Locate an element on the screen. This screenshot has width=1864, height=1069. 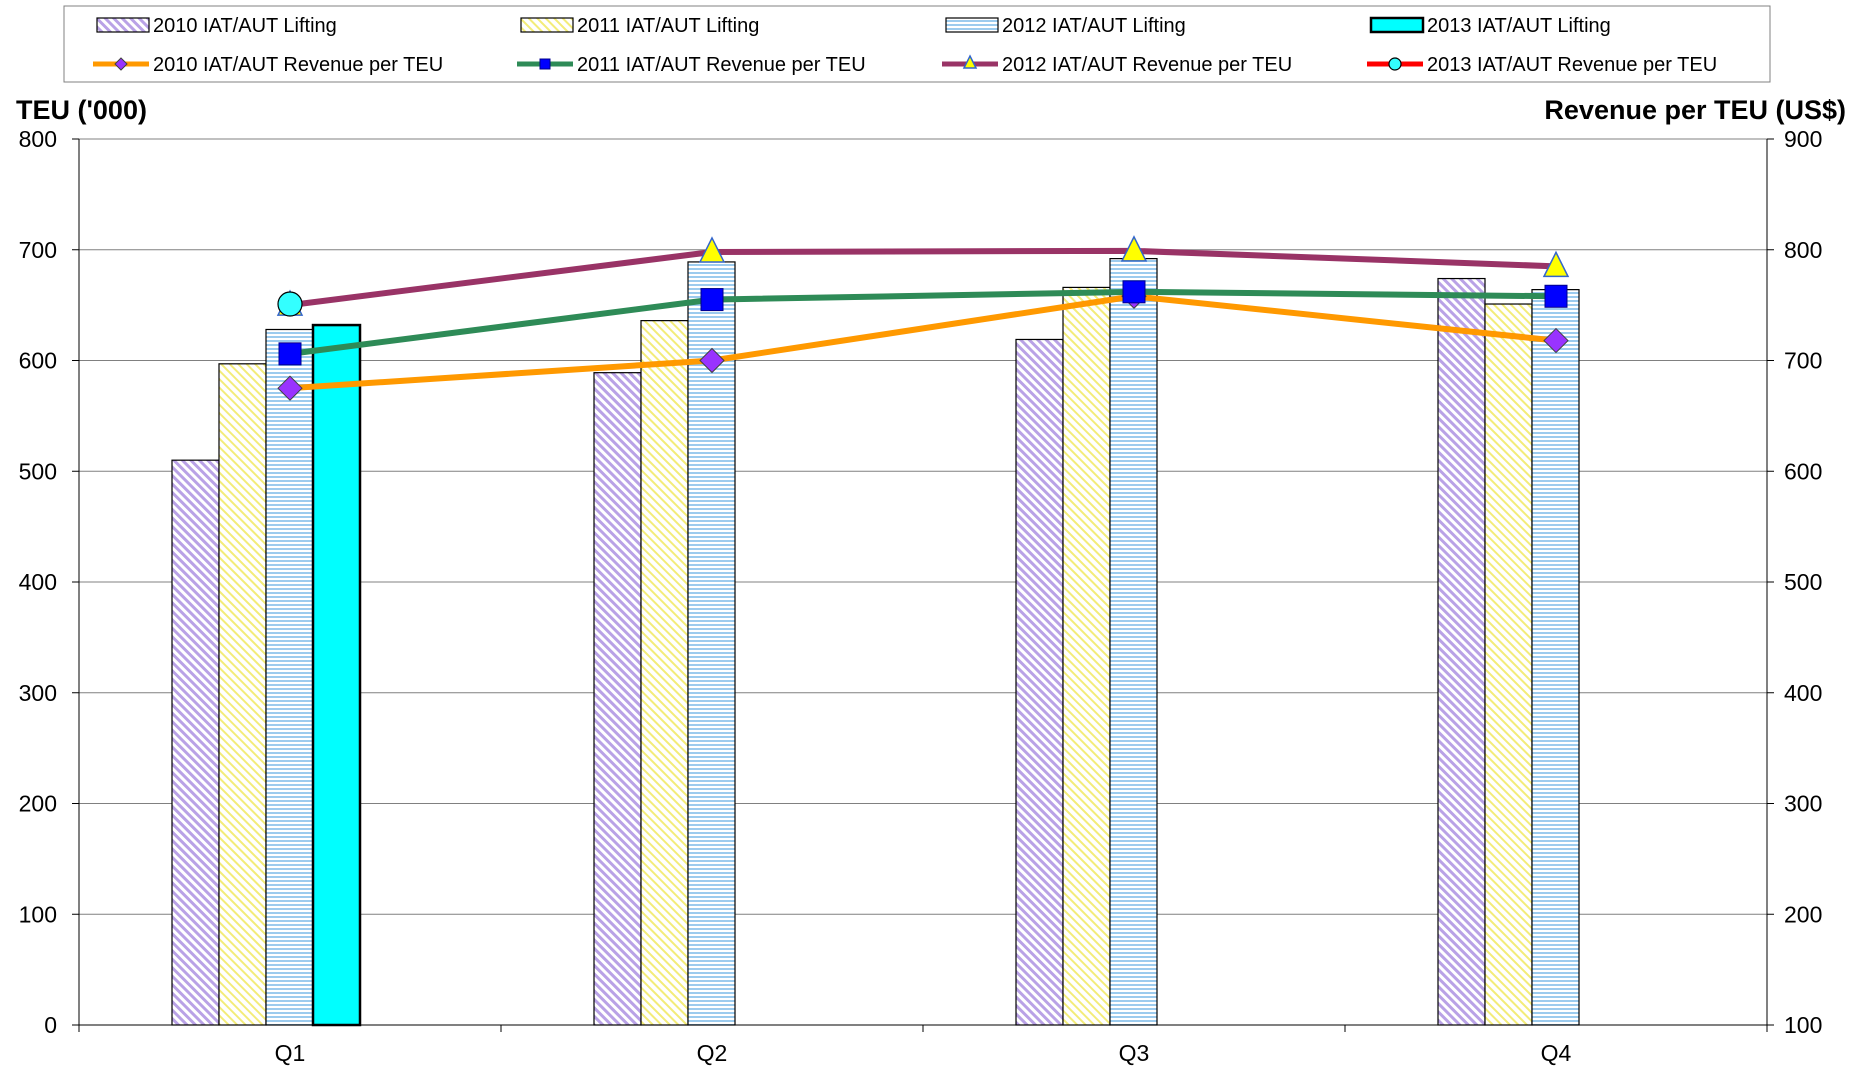
legend-label: 2010 IAT/AUT Lifting is located at coordinates (245, 26).